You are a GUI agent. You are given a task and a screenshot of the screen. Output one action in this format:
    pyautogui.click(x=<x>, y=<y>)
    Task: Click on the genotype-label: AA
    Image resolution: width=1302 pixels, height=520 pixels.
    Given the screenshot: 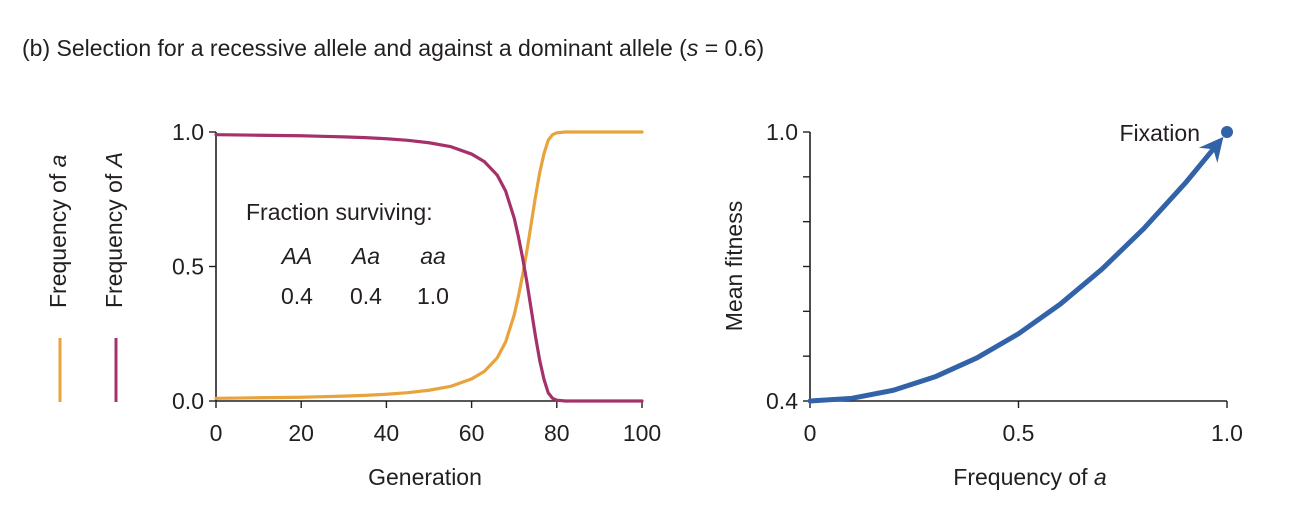 What is the action you would take?
    pyautogui.click(x=296, y=256)
    